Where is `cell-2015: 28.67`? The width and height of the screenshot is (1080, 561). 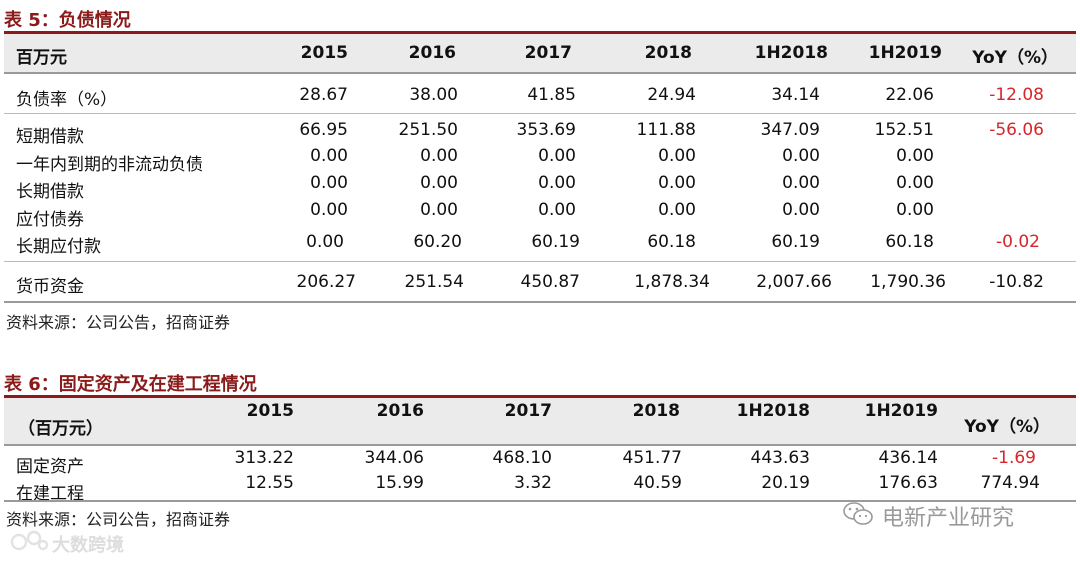
cell-2015: 28.67 is located at coordinates (323, 95).